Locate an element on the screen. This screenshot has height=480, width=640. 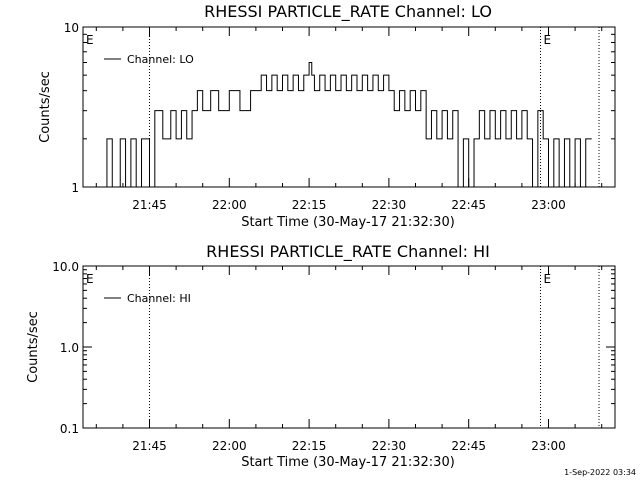
x-axis-label-hi: Start Time (30-May-17 21:32:30) is located at coordinates (348, 462).